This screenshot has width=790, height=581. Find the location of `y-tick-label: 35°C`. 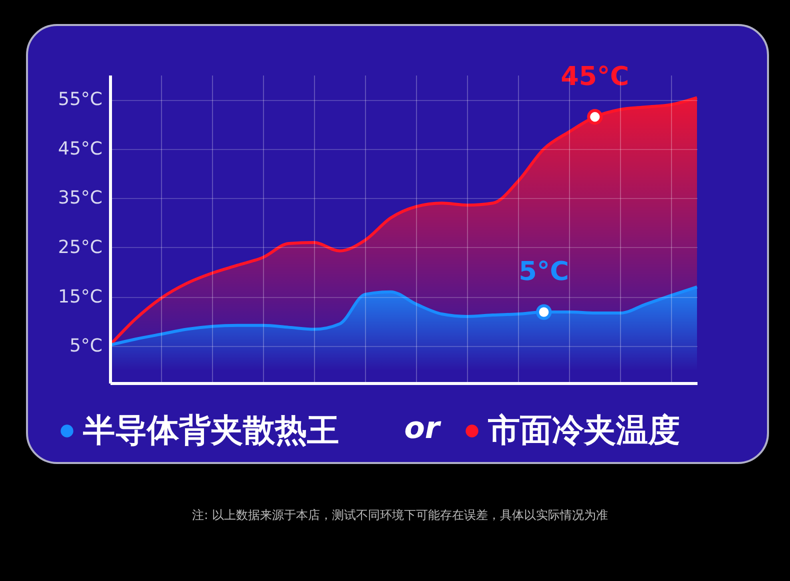

y-tick-label: 35°C is located at coordinates (80, 198).